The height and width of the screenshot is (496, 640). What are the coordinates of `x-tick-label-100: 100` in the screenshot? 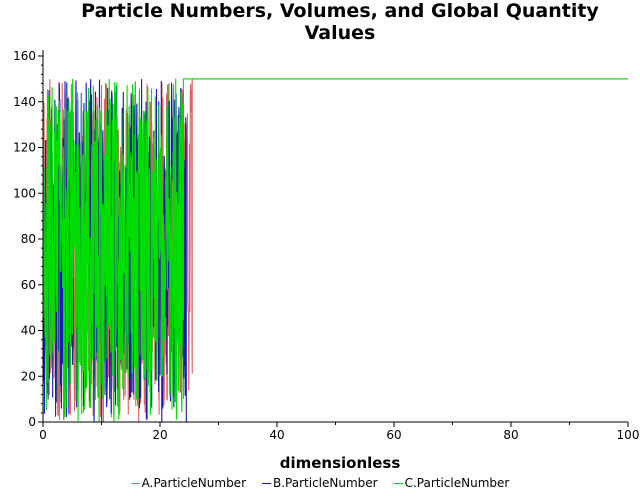 It's located at (628, 435).